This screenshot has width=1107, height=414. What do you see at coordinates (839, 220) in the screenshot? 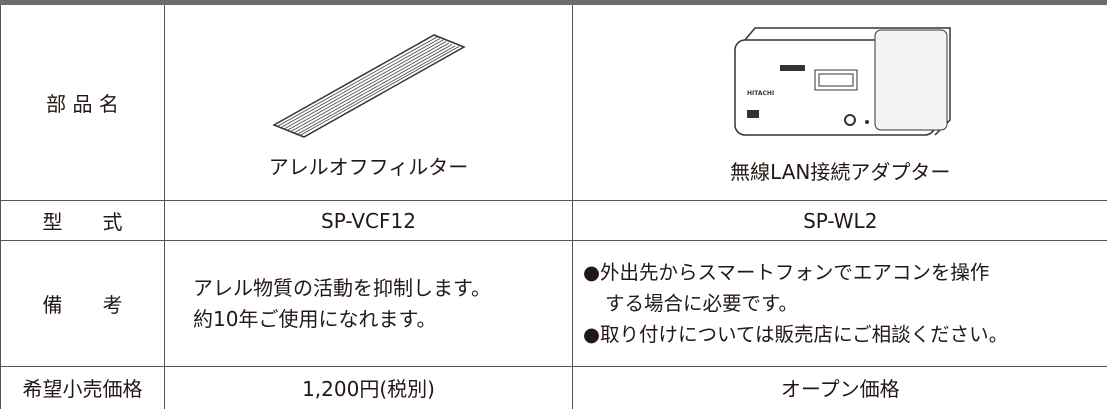
I see `model: SP-WL2` at bounding box center [839, 220].